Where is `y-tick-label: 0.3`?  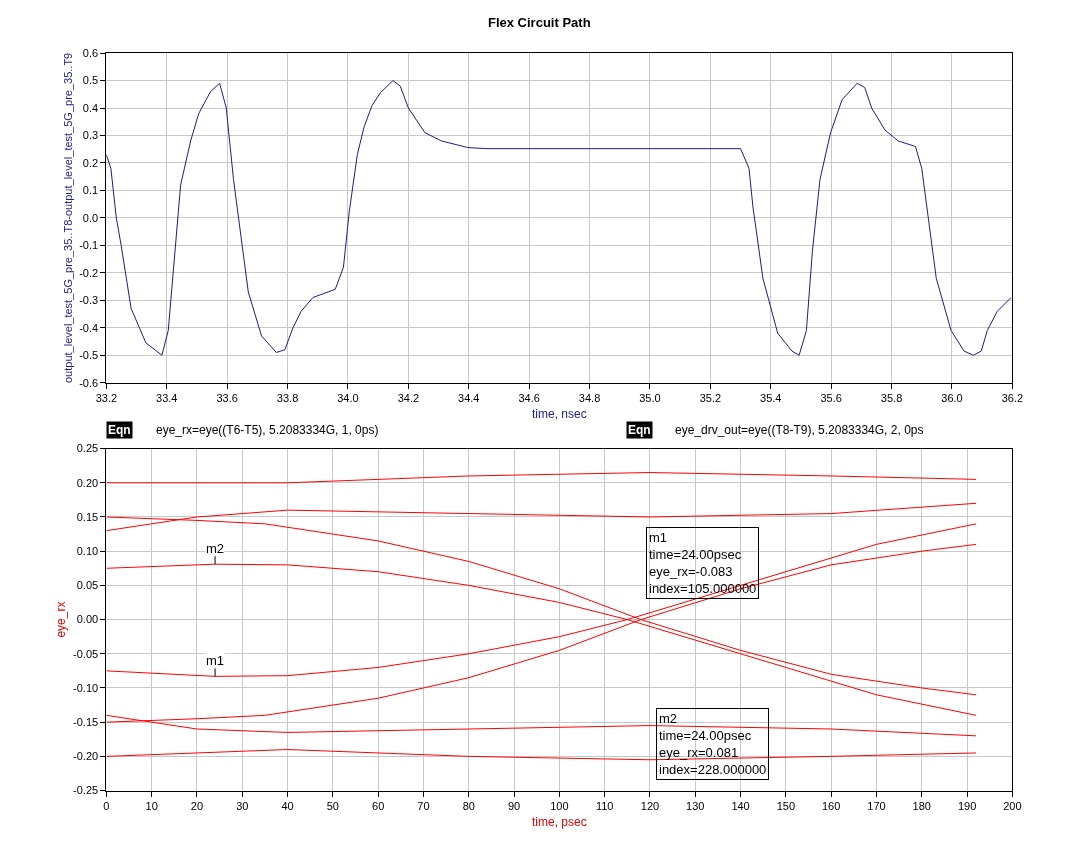
y-tick-label: 0.3 is located at coordinates (90, 135).